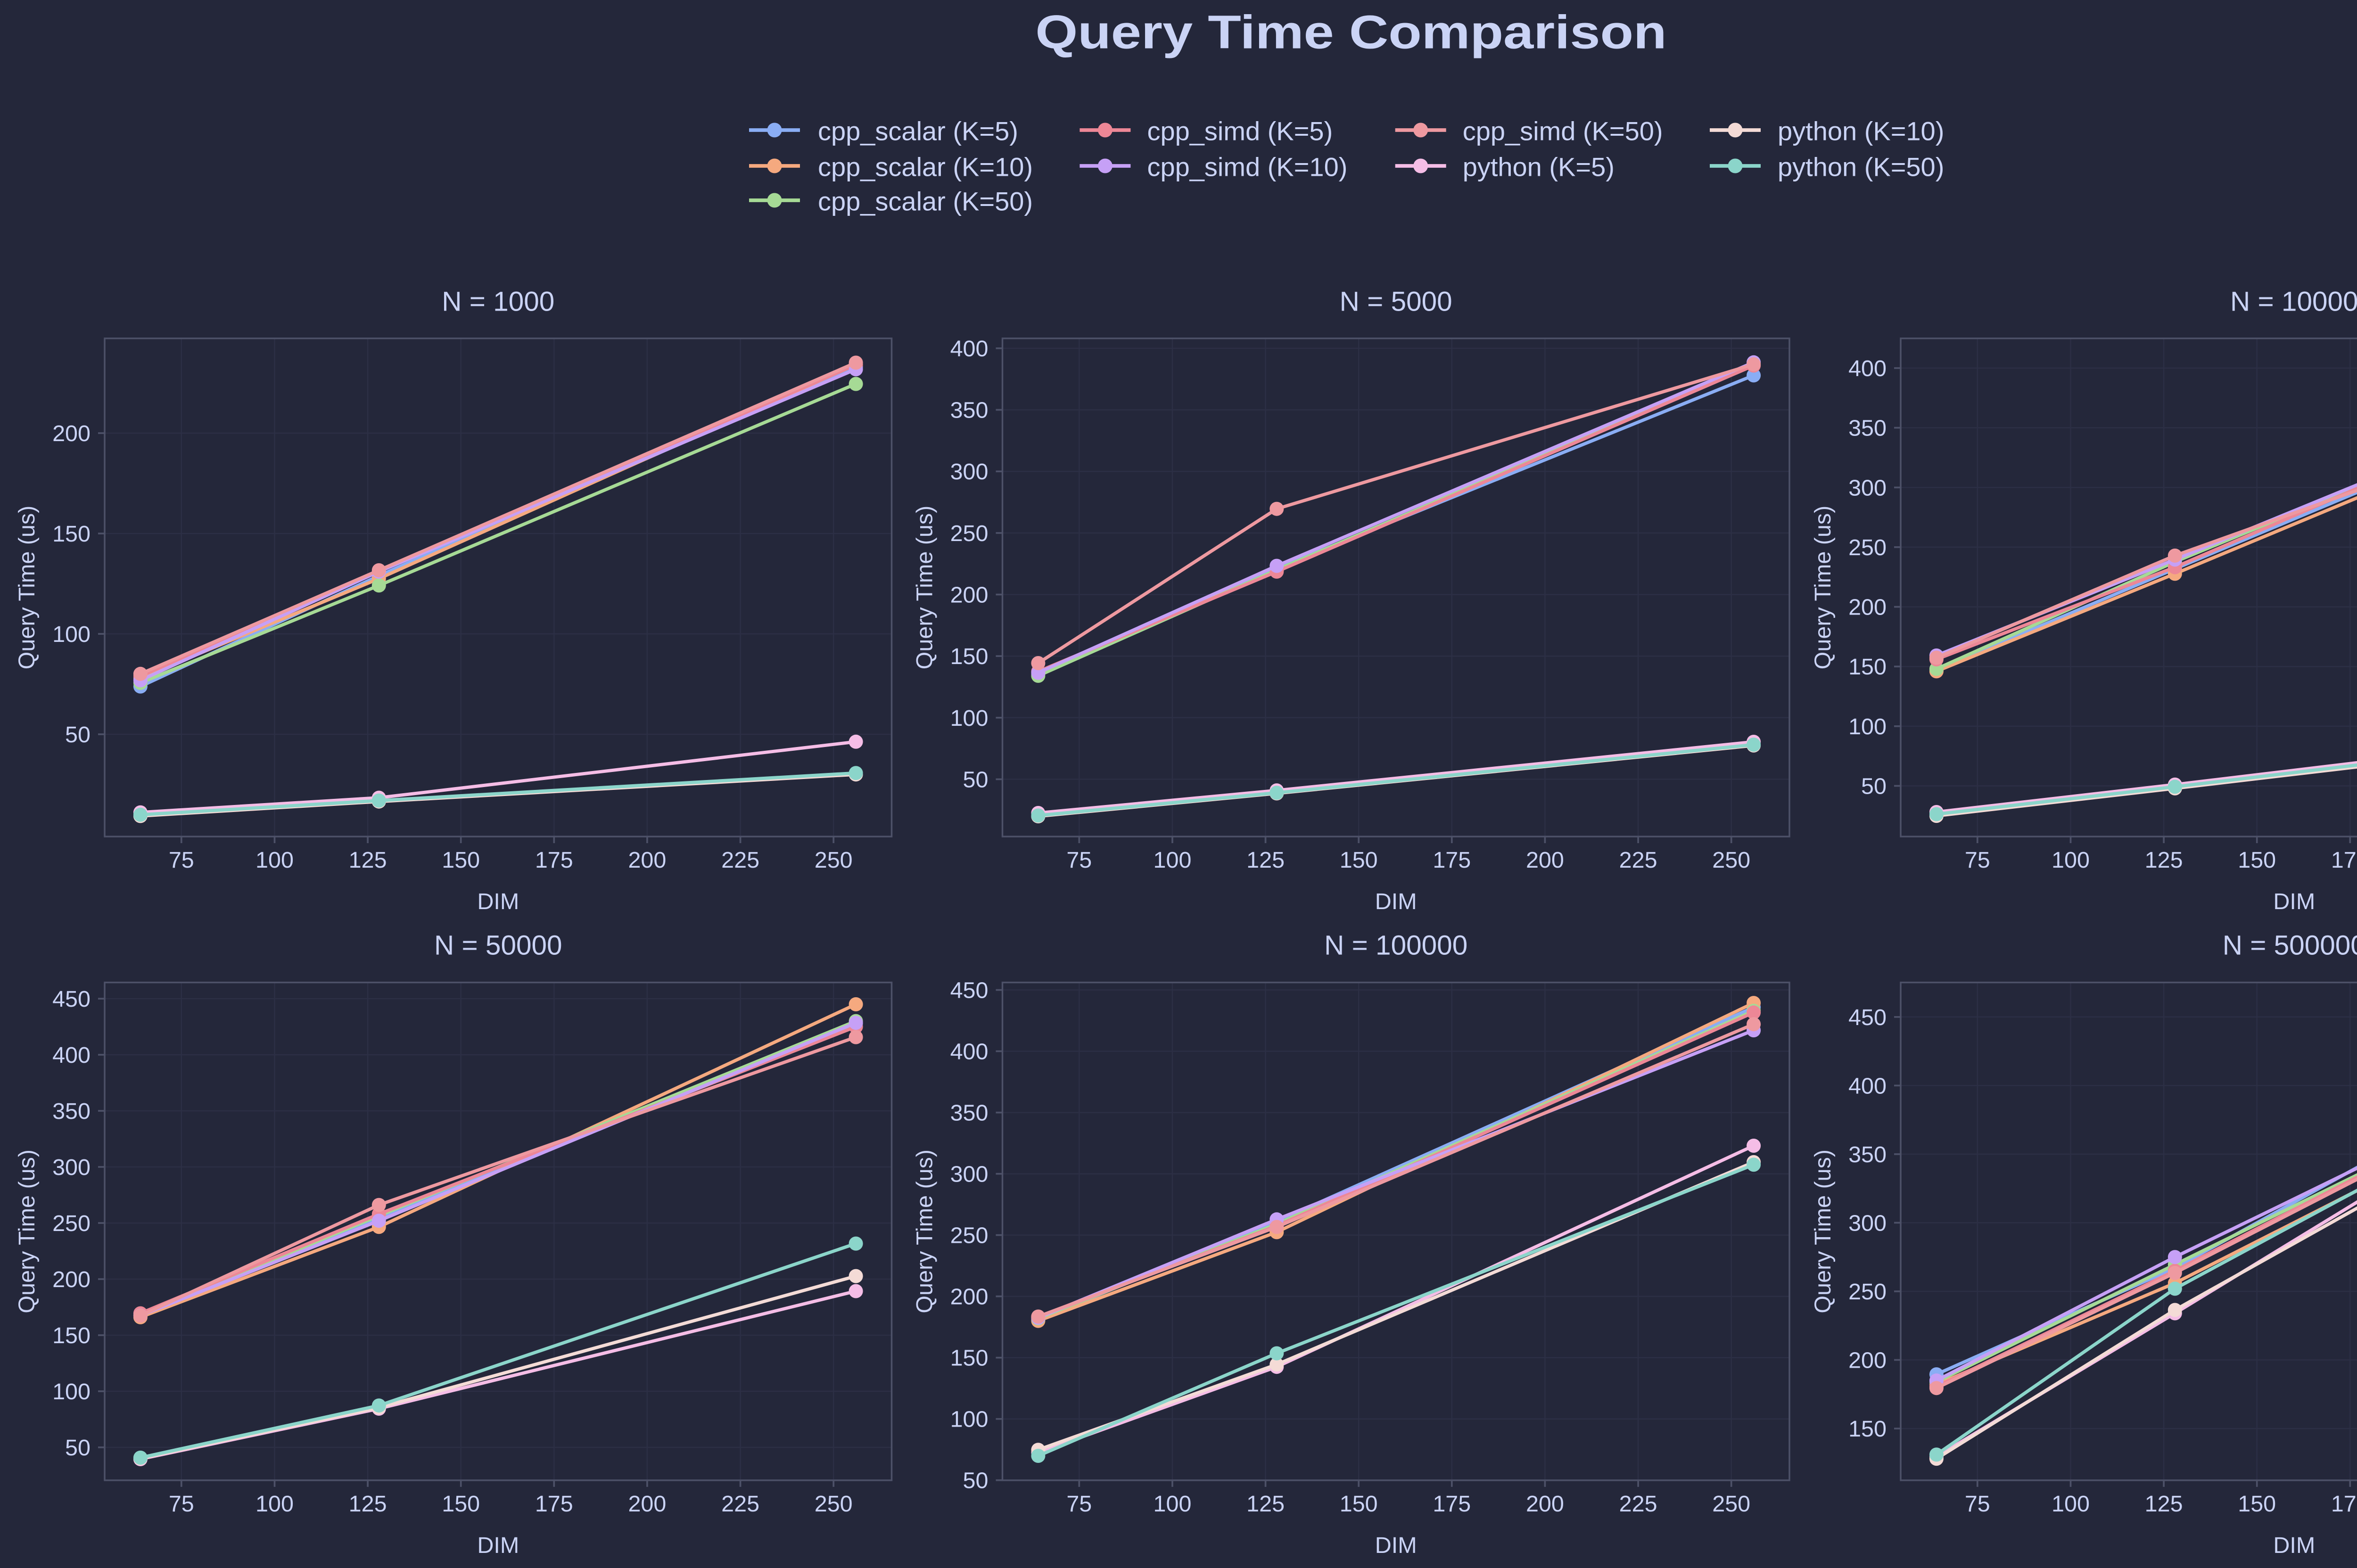  I want to click on svg-text: cpp_simd (K=50), so click(1563, 131).